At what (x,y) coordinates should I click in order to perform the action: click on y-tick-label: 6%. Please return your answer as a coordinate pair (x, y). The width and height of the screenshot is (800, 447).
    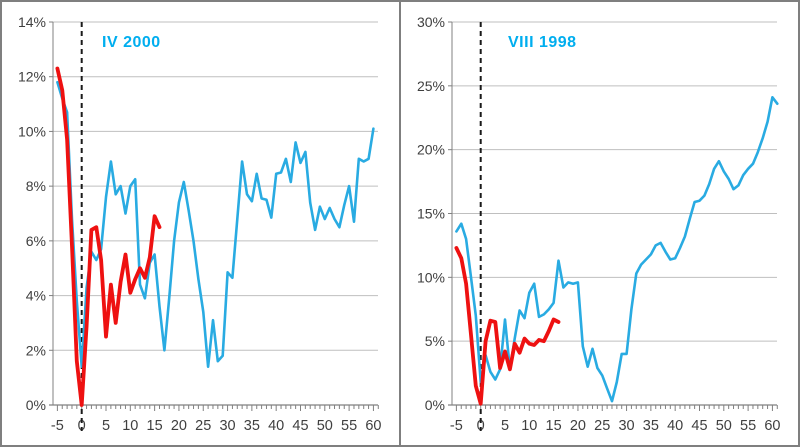
    Looking at the image, I should click on (36, 241).